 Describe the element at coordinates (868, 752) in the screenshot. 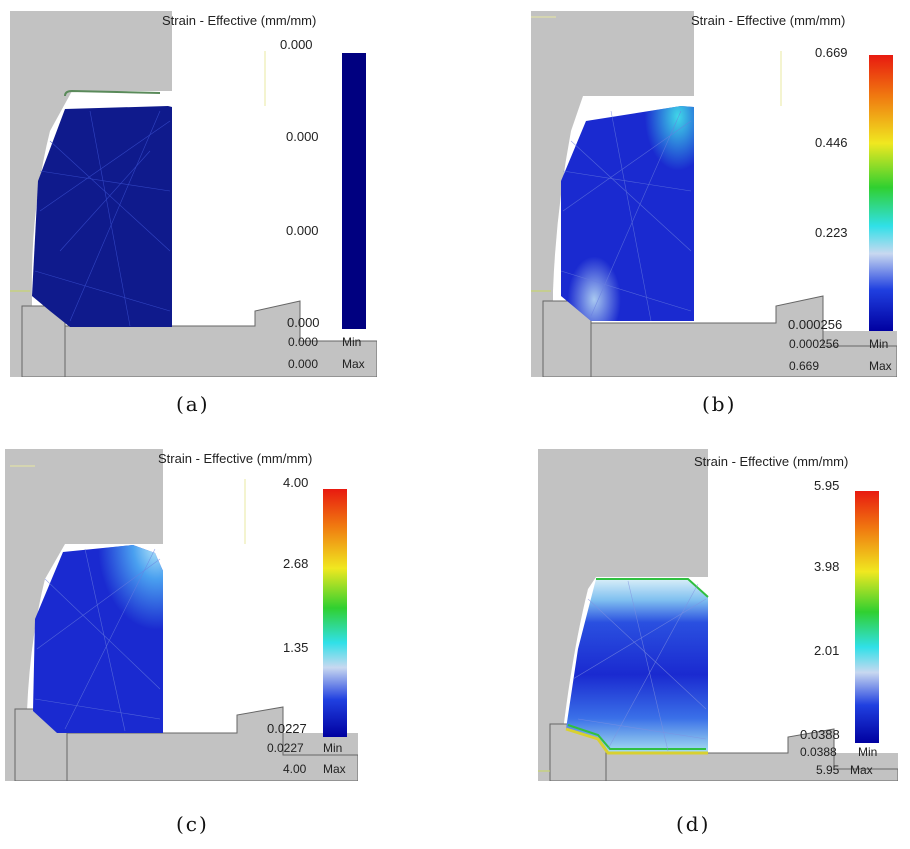

I see `min-label-d: Min` at that location.